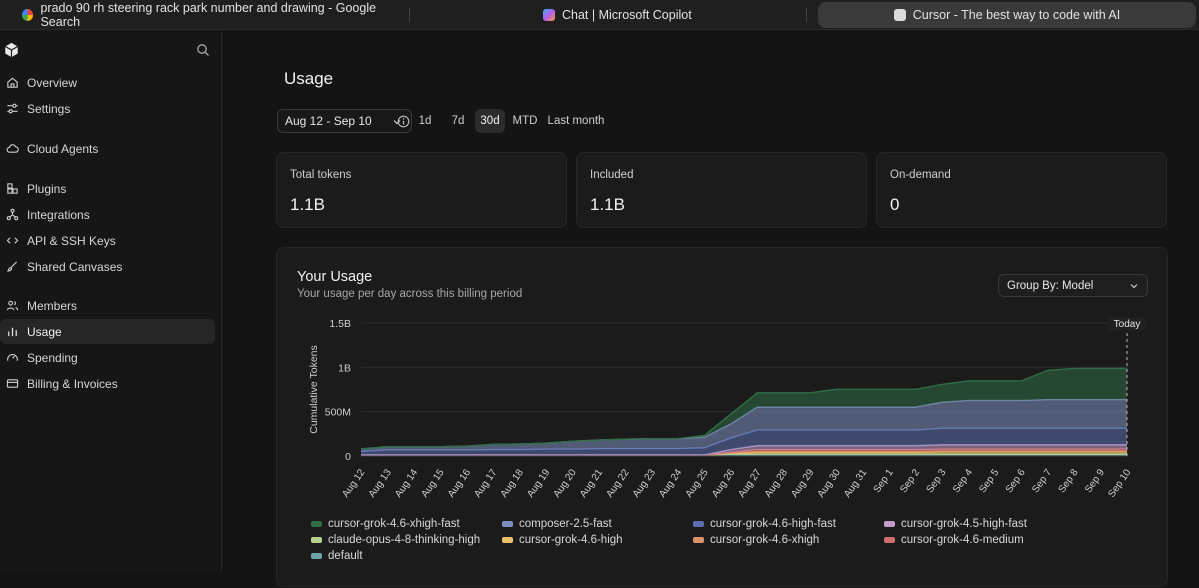 This screenshot has height=588, width=1199. Describe the element at coordinates (549, 14) in the screenshot. I see `copilot-icon` at that location.